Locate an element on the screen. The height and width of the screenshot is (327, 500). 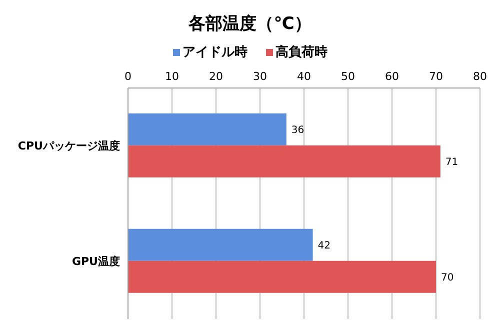
x-tick-label: 80 is located at coordinates (480, 76).